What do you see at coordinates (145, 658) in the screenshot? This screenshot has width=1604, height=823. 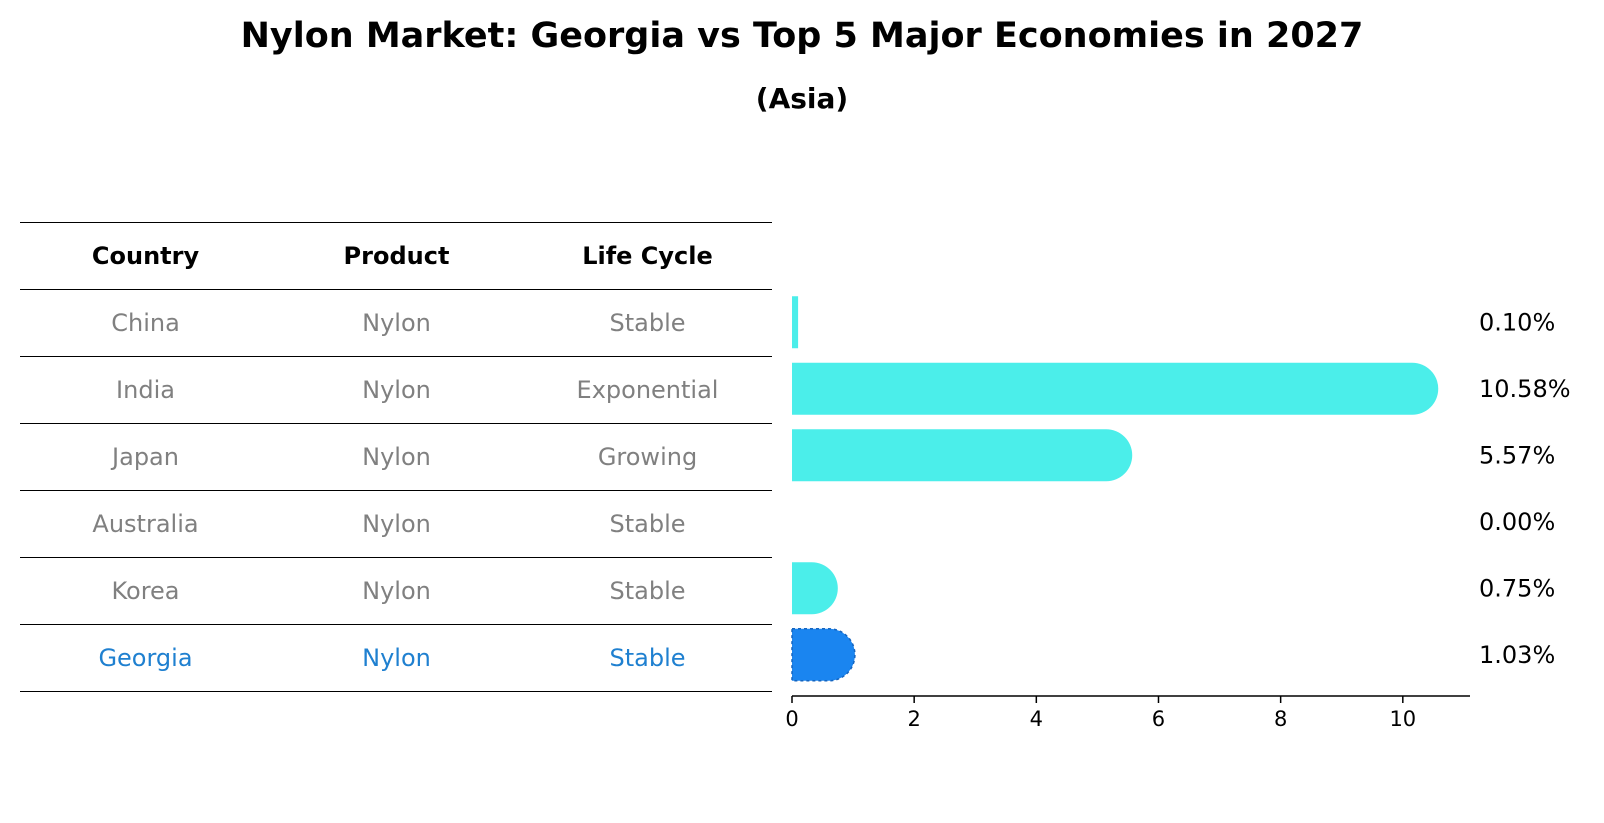 I see `cell-country: Georgia` at bounding box center [145, 658].